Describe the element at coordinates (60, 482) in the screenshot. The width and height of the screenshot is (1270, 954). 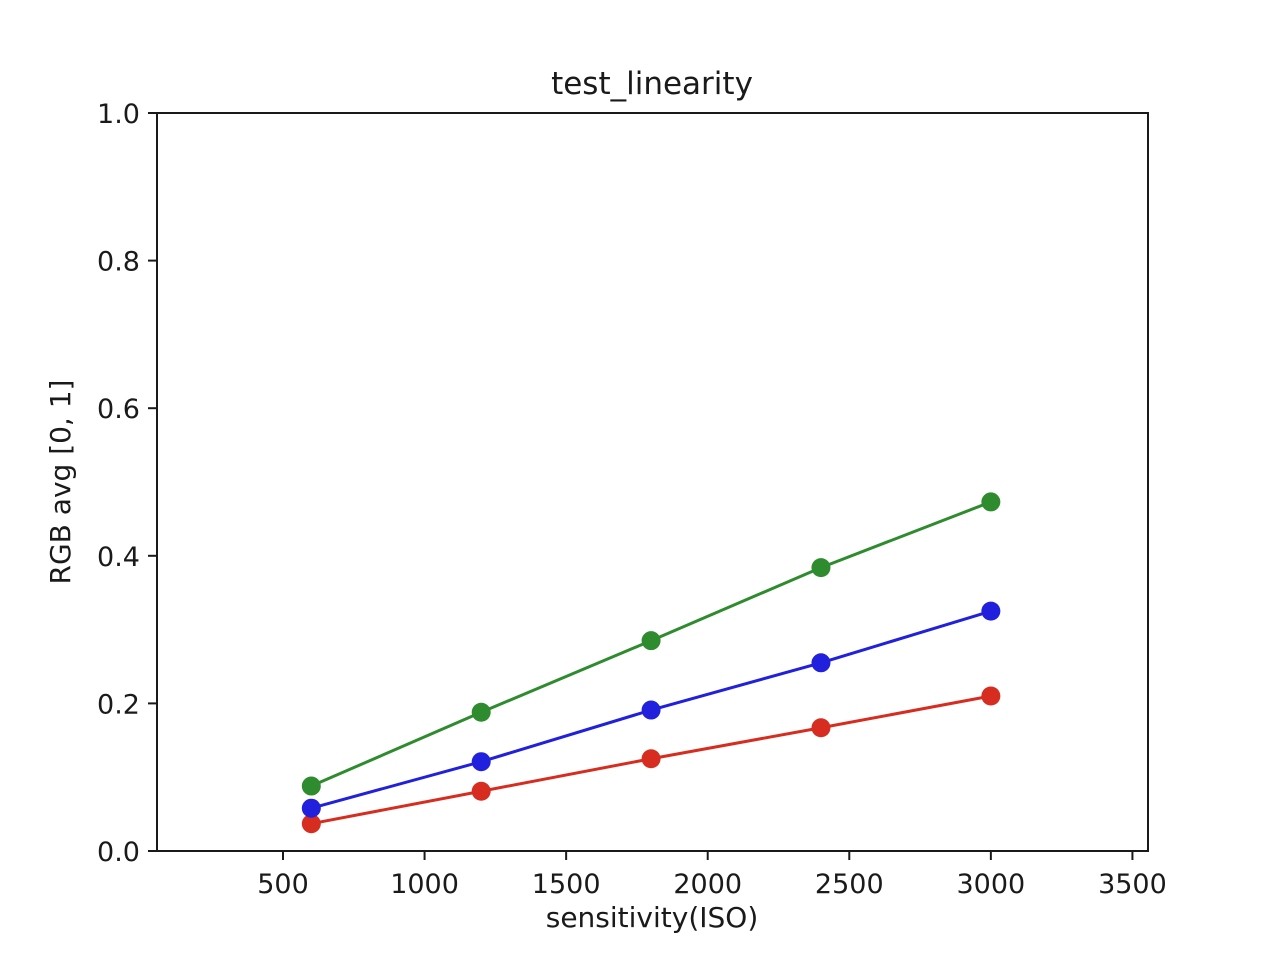
I see `y-axis-label: RGB avg [0, 1]` at that location.